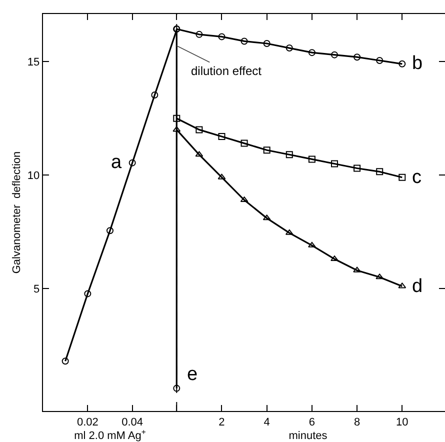 Image resolution: width=445 pixels, height=442 pixels. What do you see at coordinates (308, 436) in the screenshot?
I see `x-axis-title: minutes` at bounding box center [308, 436].